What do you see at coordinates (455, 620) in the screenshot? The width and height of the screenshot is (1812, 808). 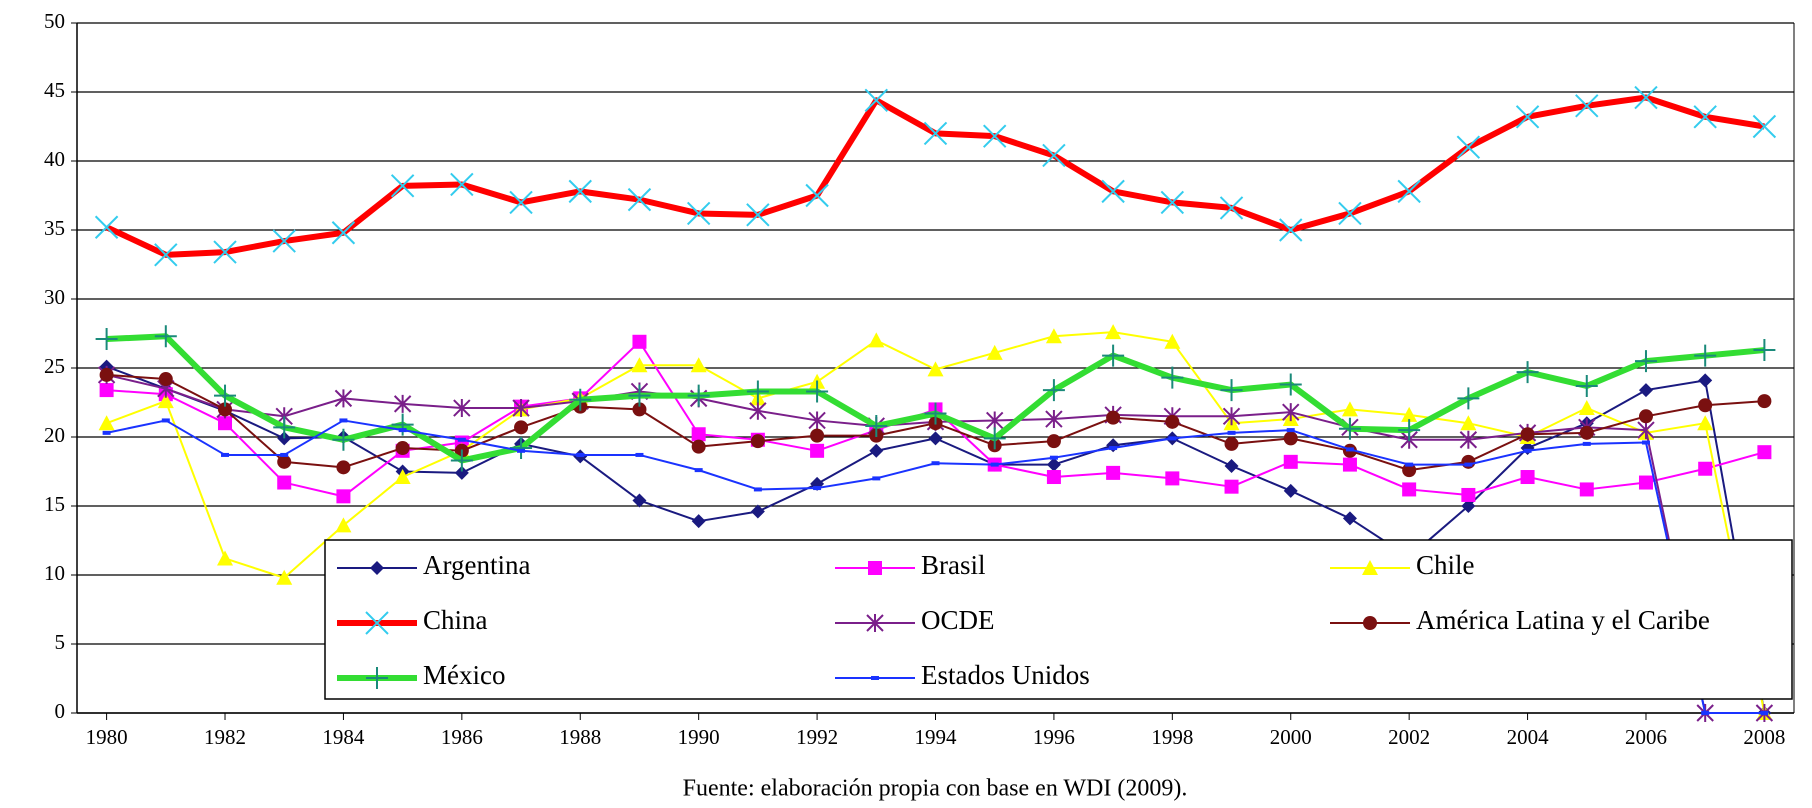 I see `legend-label: China` at bounding box center [455, 620].